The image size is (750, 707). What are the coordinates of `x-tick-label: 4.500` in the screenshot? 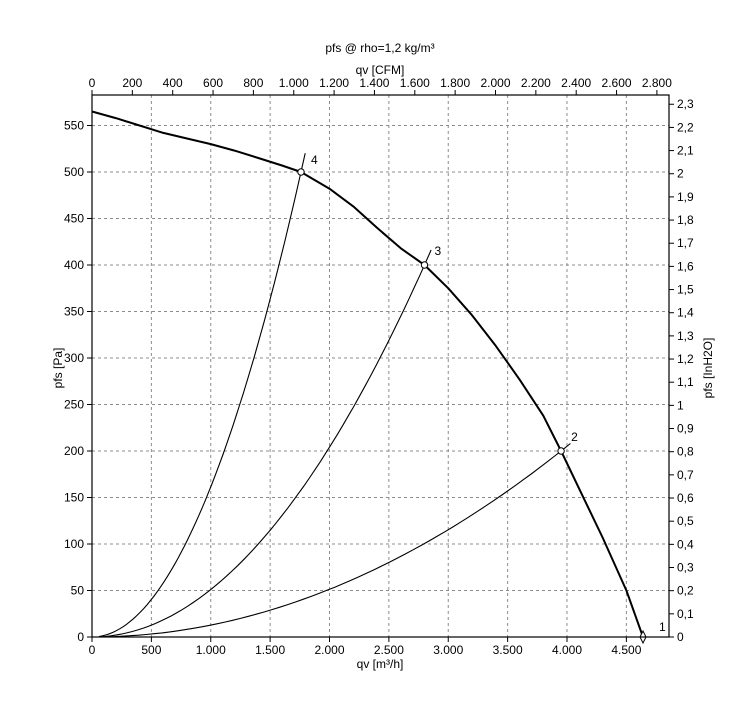 It's located at (626, 650).